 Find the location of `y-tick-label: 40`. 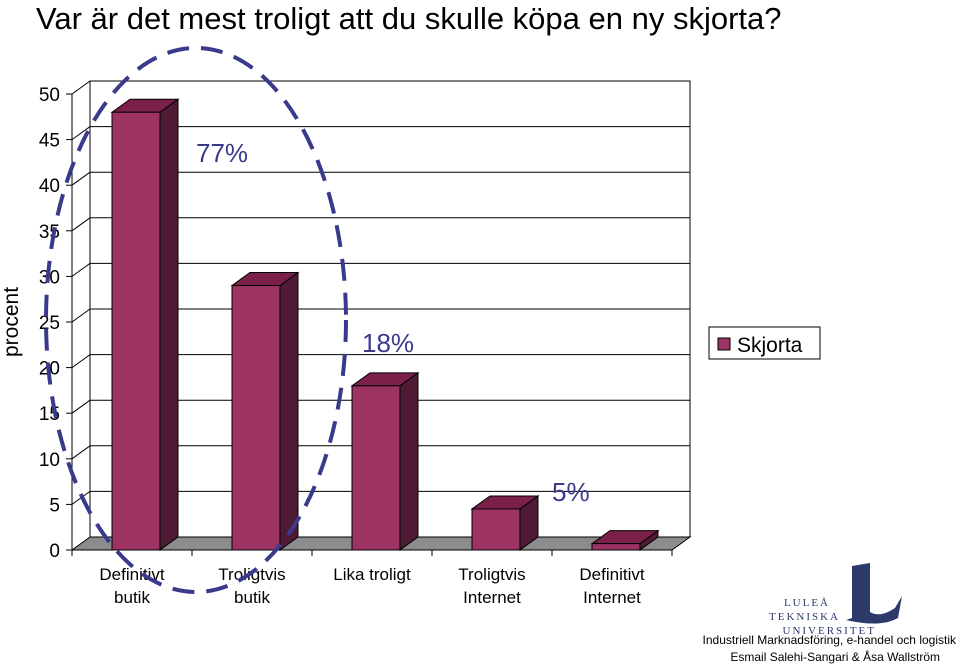

y-tick-label: 40 is located at coordinates (49, 186).